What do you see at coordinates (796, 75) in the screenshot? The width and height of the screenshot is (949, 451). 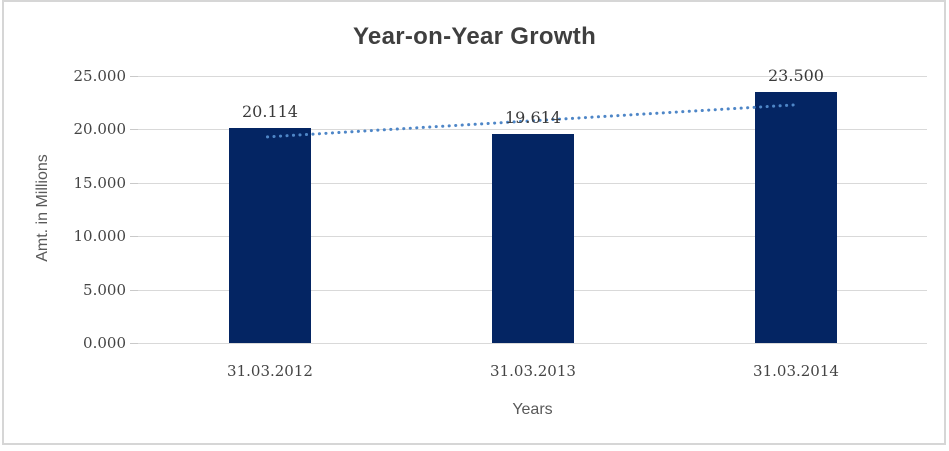 I see `bar-value-label: 23.500` at bounding box center [796, 75].